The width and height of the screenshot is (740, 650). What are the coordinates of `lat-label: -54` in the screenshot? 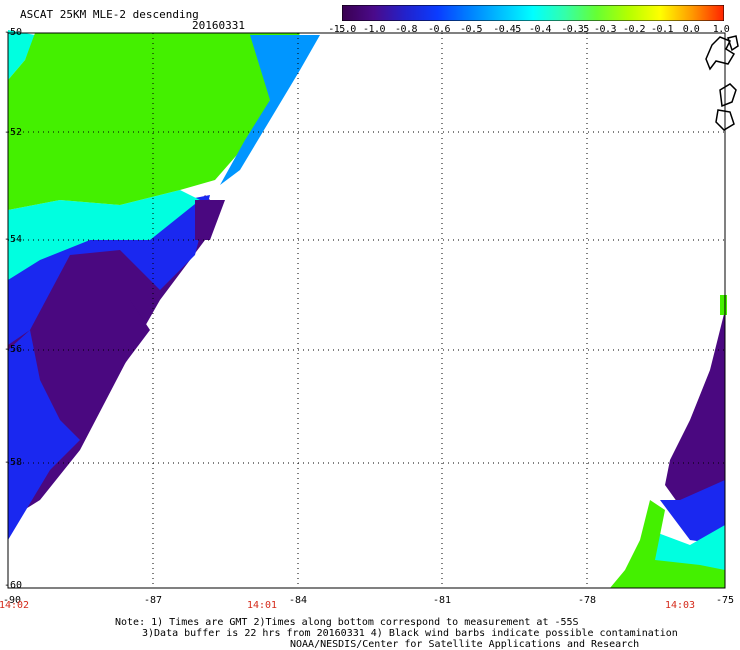 It's located at (13, 239).